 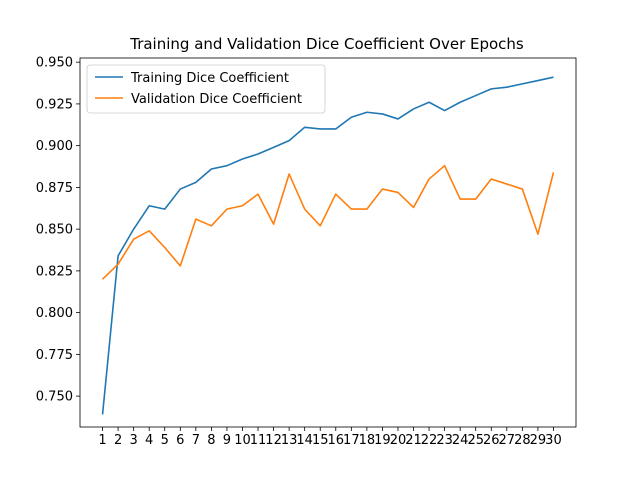 What do you see at coordinates (242, 440) in the screenshot?
I see `x-tick-label: 10` at bounding box center [242, 440].